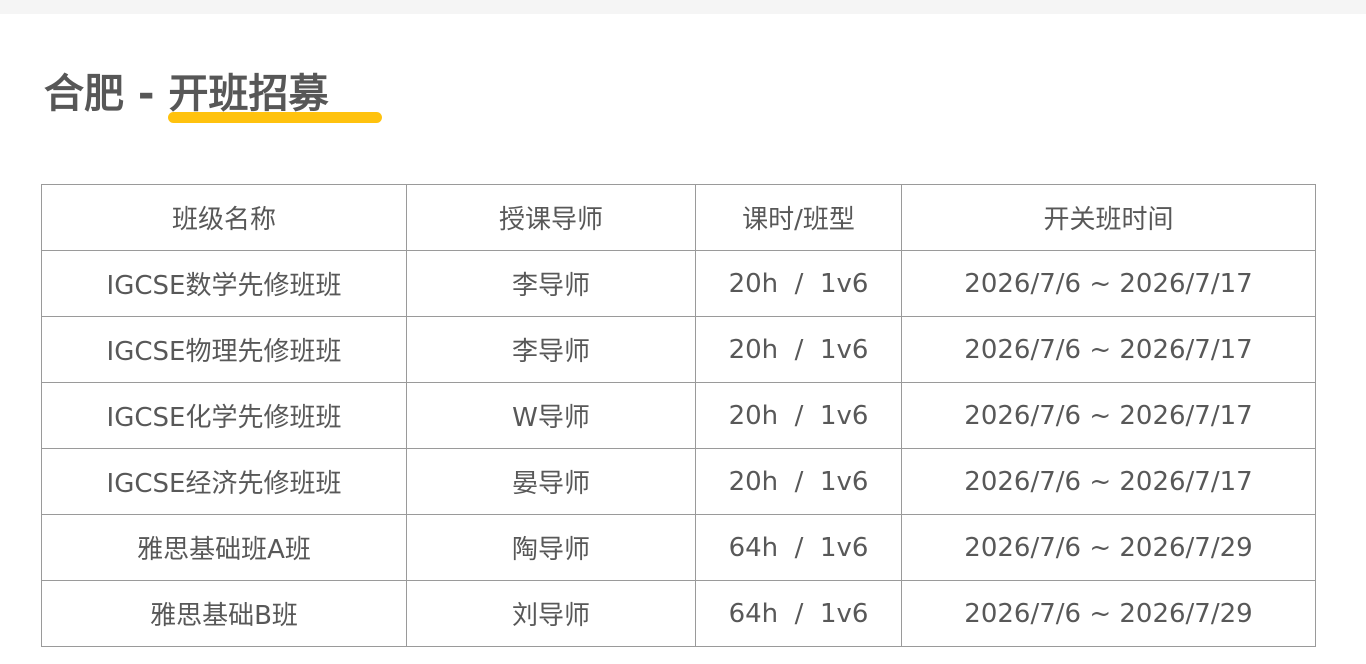 The image size is (1366, 664). I want to click on header-dates: 开关班时间, so click(1108, 217).